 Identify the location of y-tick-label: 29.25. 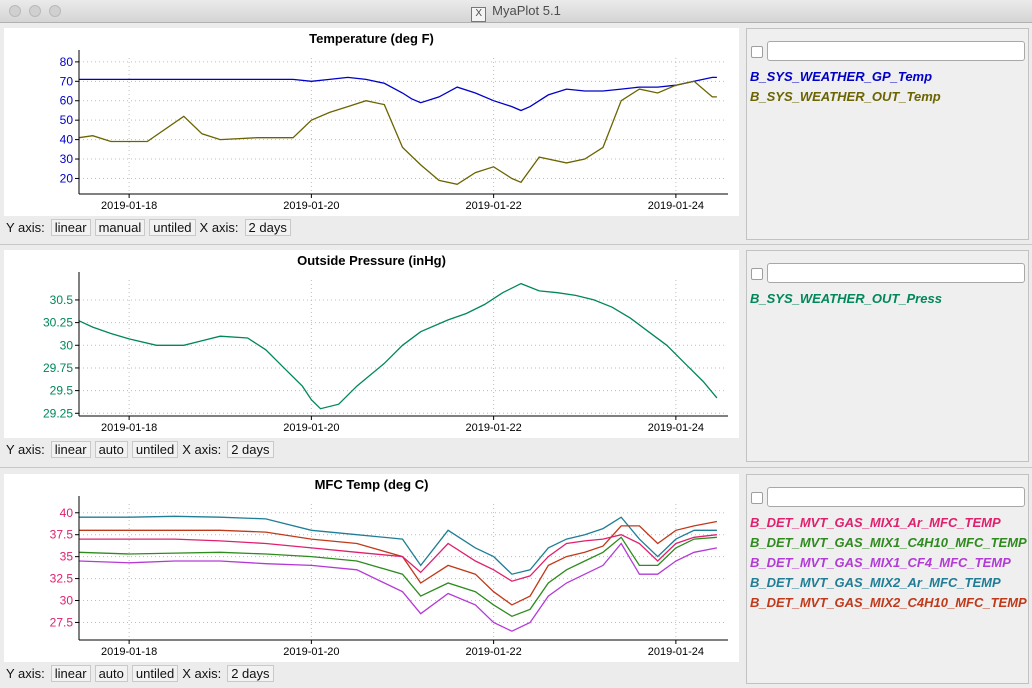
(58, 413).